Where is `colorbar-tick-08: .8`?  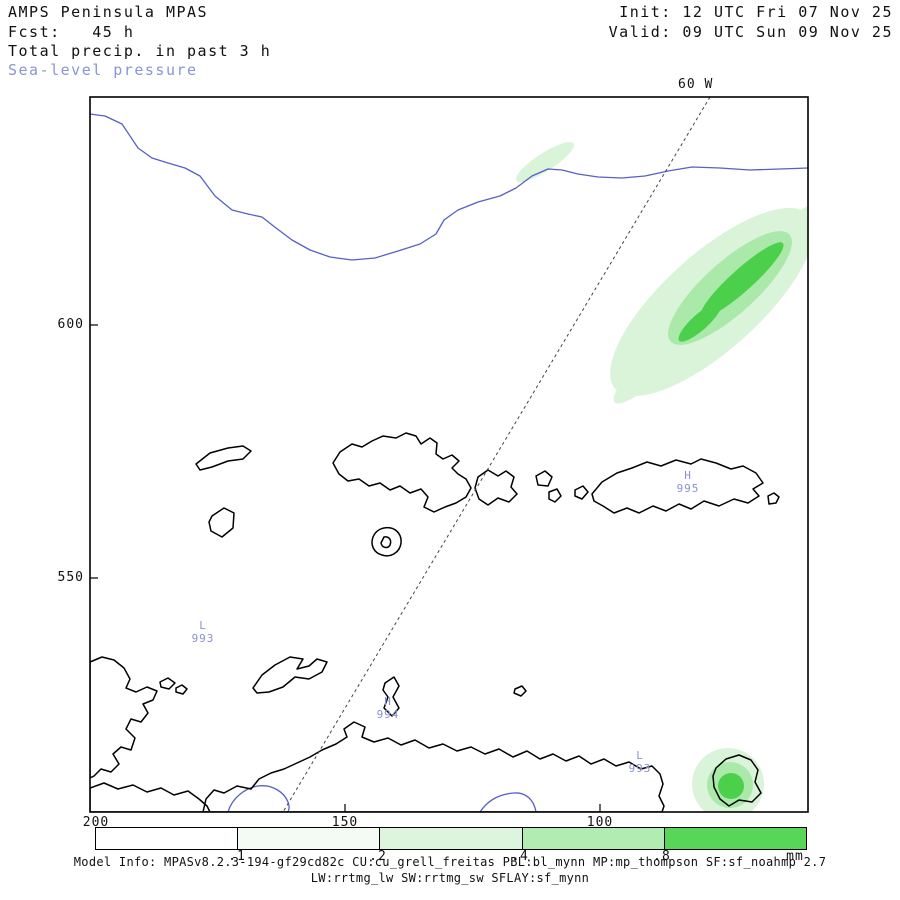 colorbar-tick-08: .8 is located at coordinates (662, 856).